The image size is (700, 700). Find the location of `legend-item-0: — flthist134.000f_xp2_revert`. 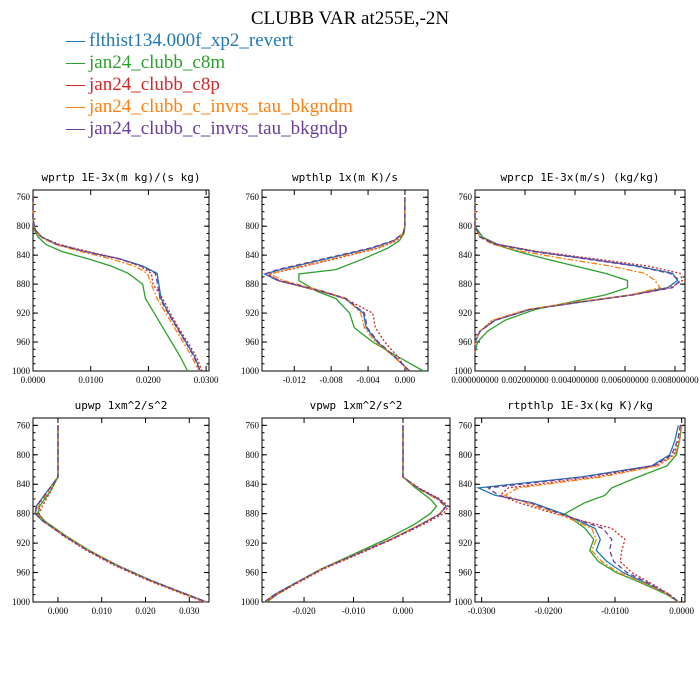

legend-item-0: — flthist134.000f_xp2_revert is located at coordinates (209, 41).